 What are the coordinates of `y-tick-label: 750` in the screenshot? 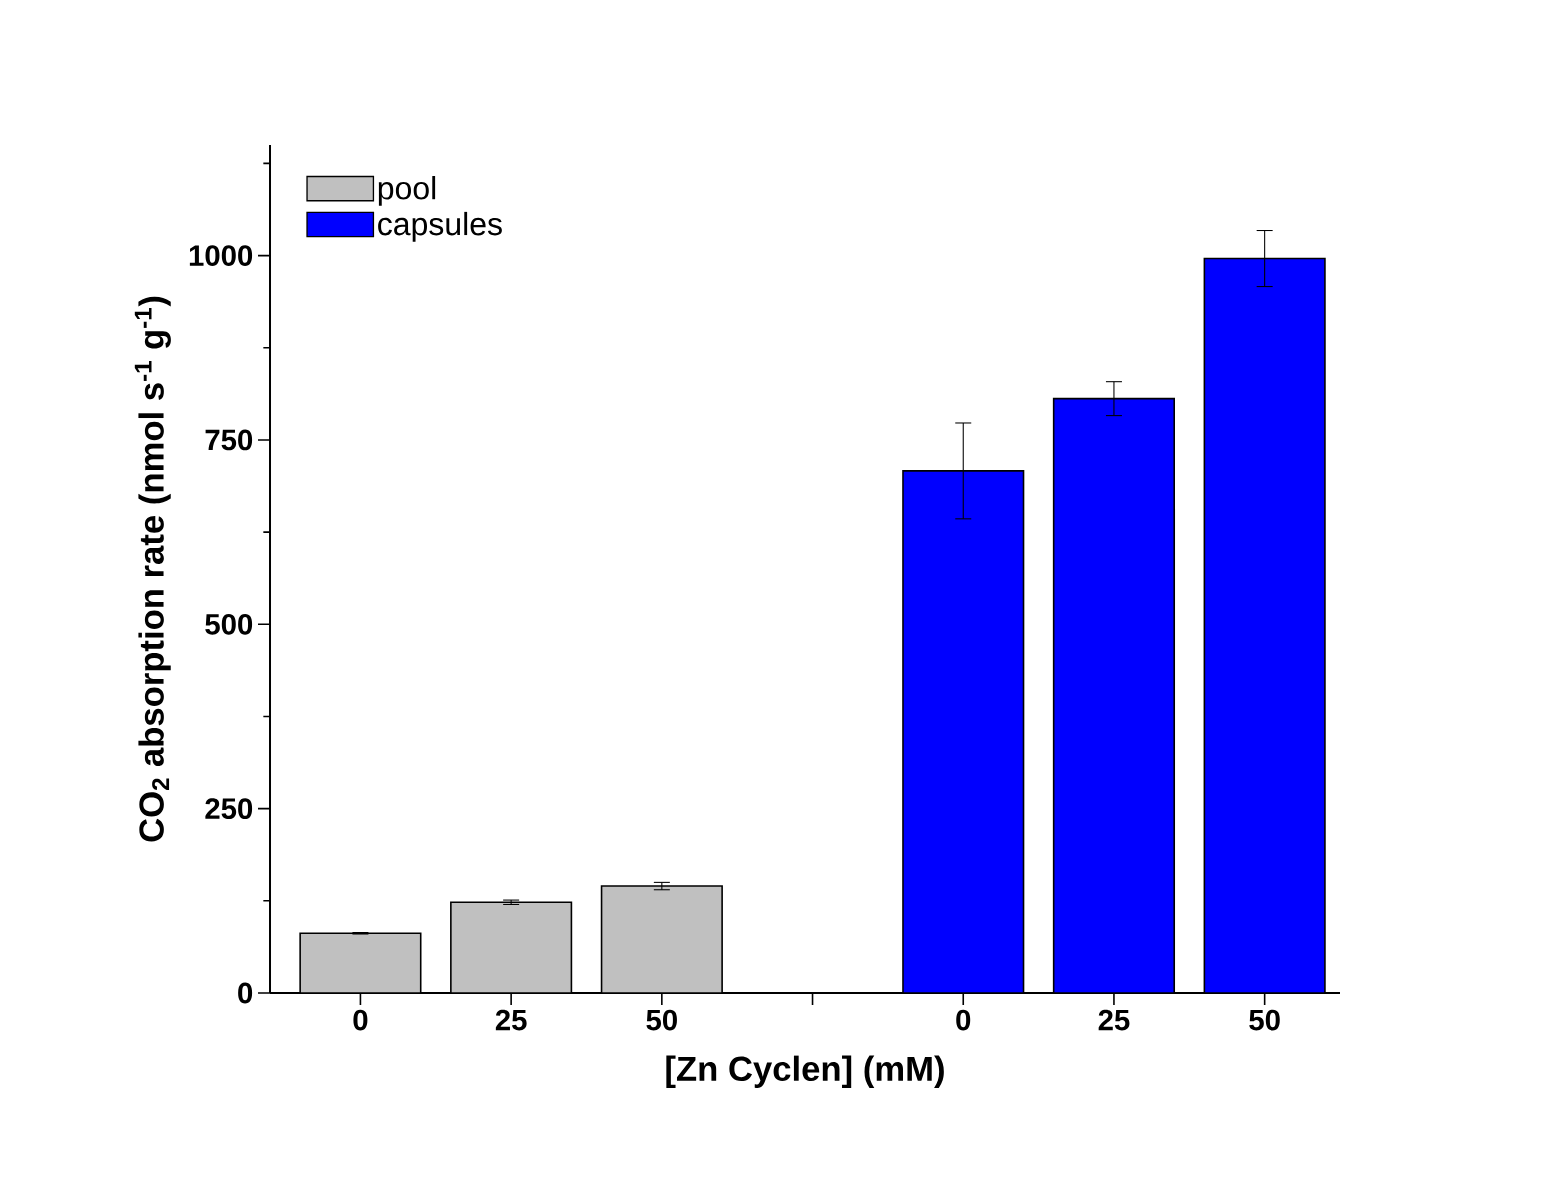 It's located at (229, 440).